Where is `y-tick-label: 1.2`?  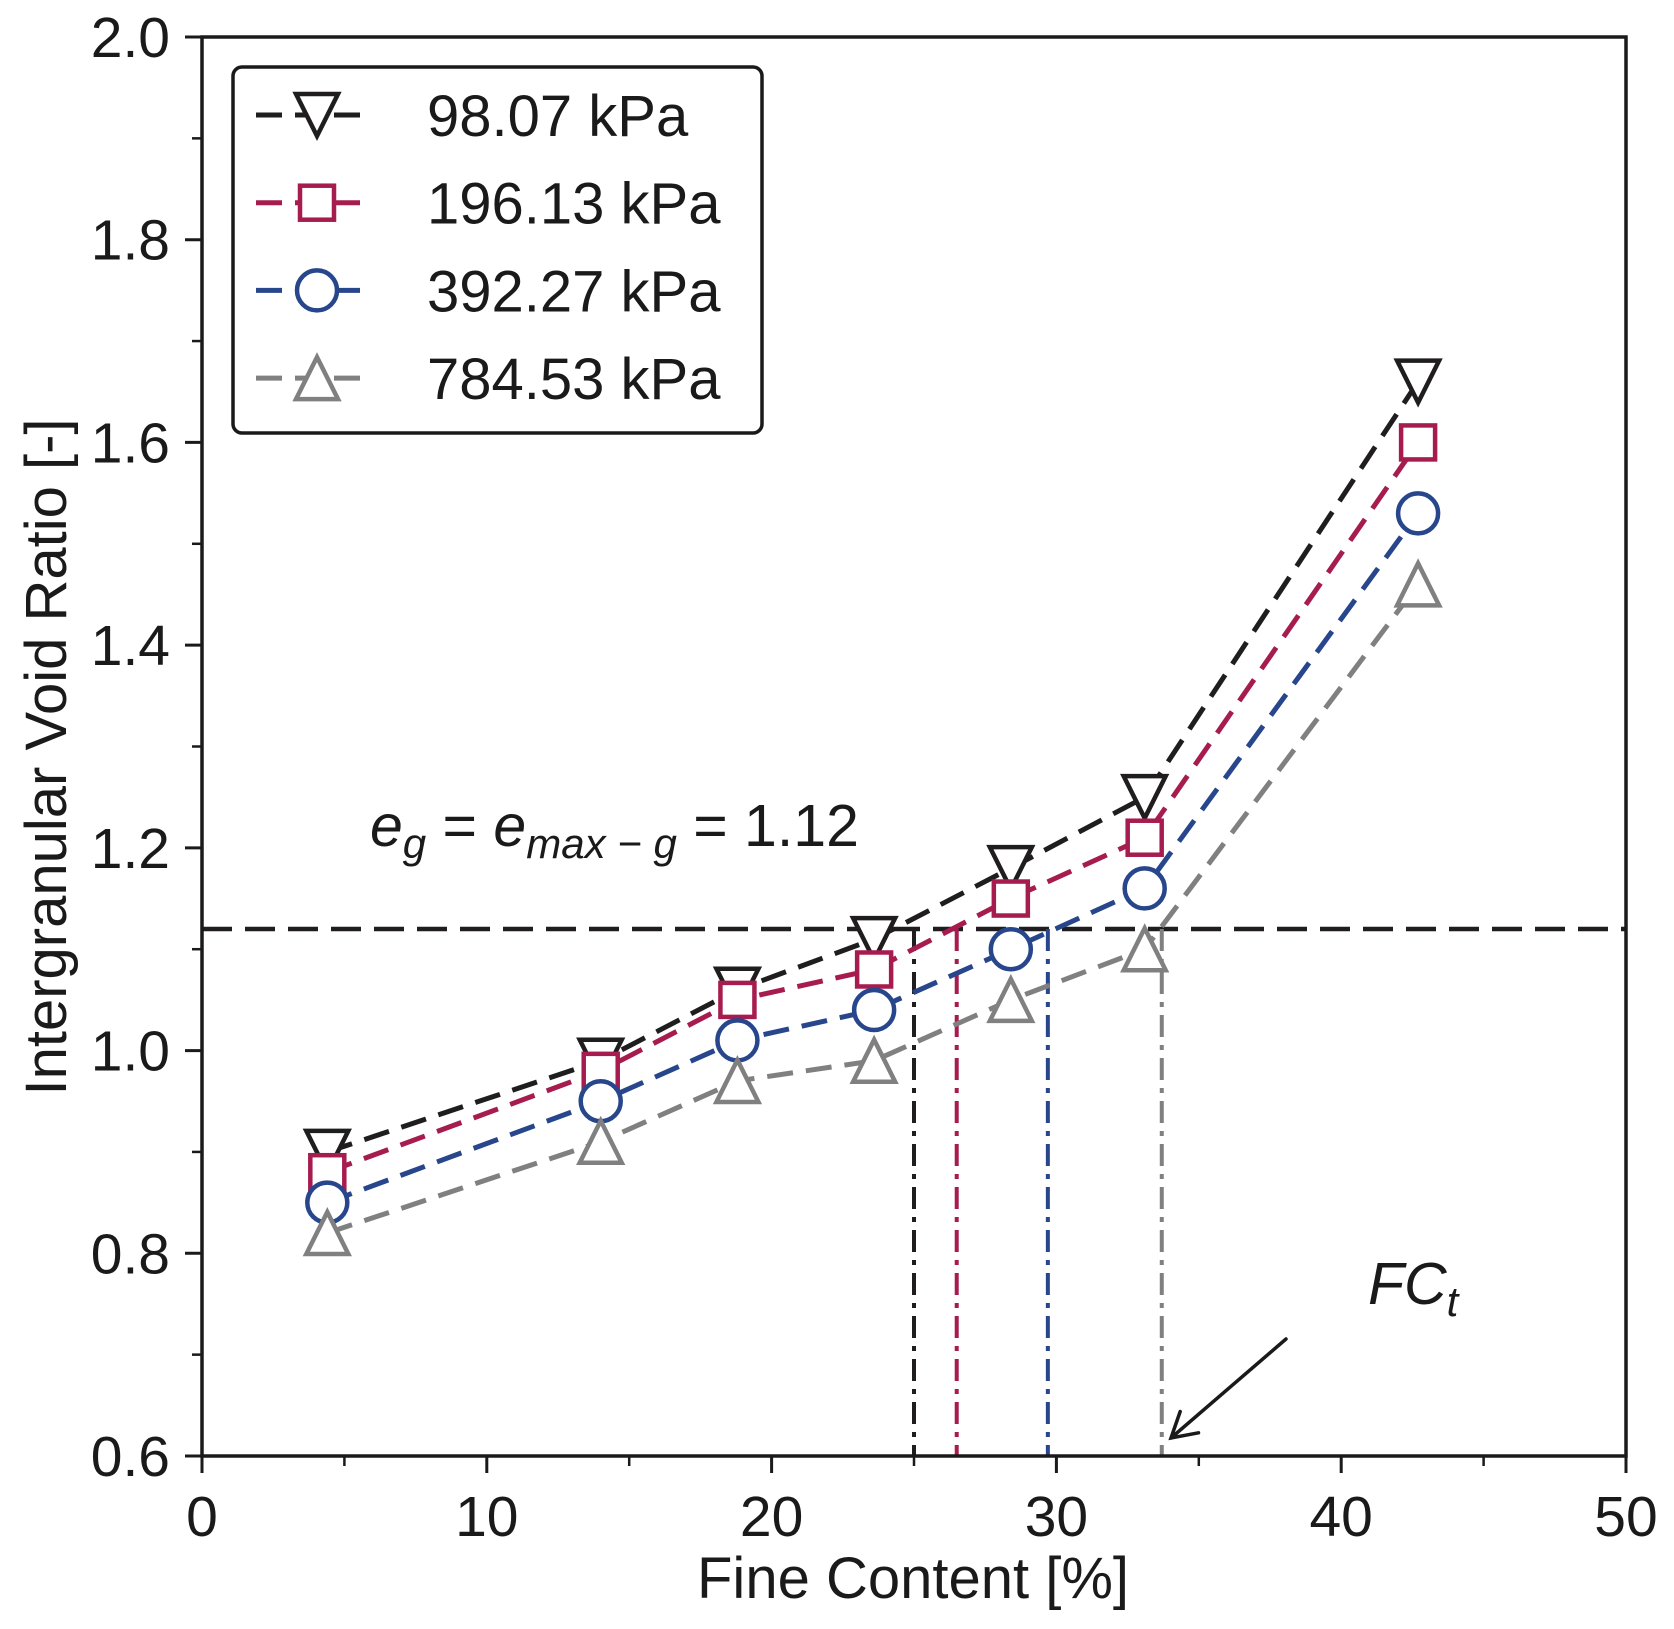 y-tick-label: 1.2 is located at coordinates (130, 849).